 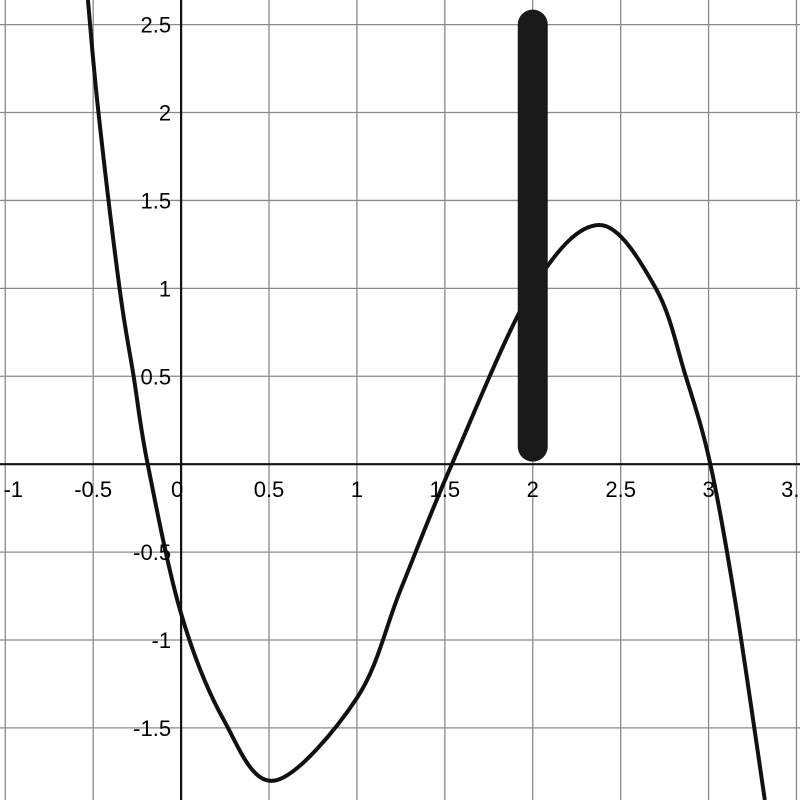 What do you see at coordinates (152, 552) in the screenshot?
I see `y-tick-label: -0.5` at bounding box center [152, 552].